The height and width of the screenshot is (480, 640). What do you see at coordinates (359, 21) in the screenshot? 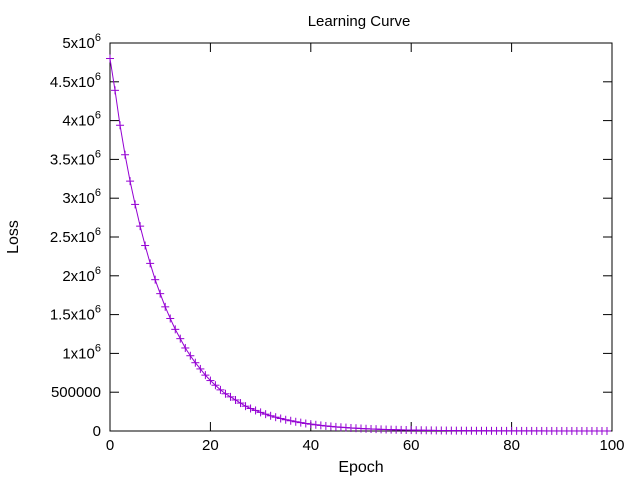
I see `chart-title: Learning Curve` at bounding box center [359, 21].